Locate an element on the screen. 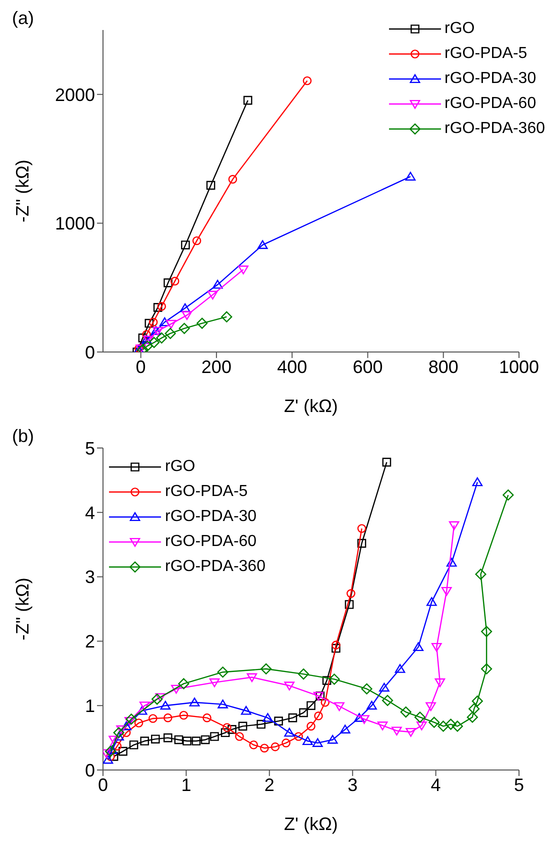 The image size is (549, 851). chart-title: (a) is located at coordinates (23, 18).